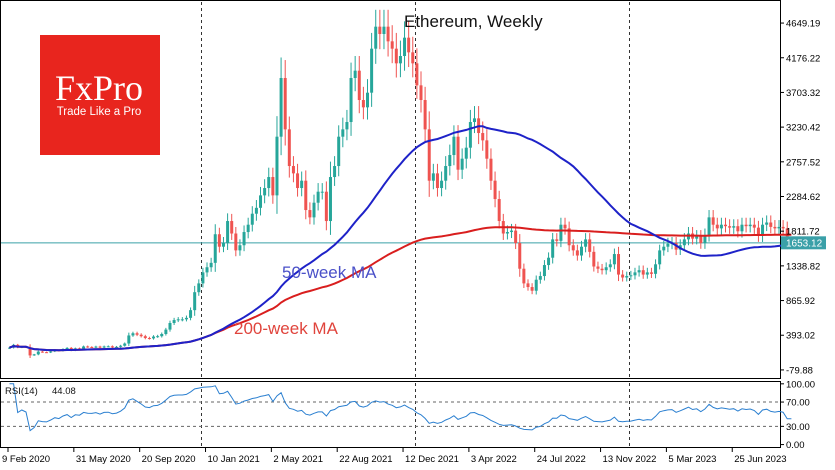 The image size is (835, 470). Describe the element at coordinates (803, 58) in the screenshot. I see `price-tick-label: 4176.22` at that location.